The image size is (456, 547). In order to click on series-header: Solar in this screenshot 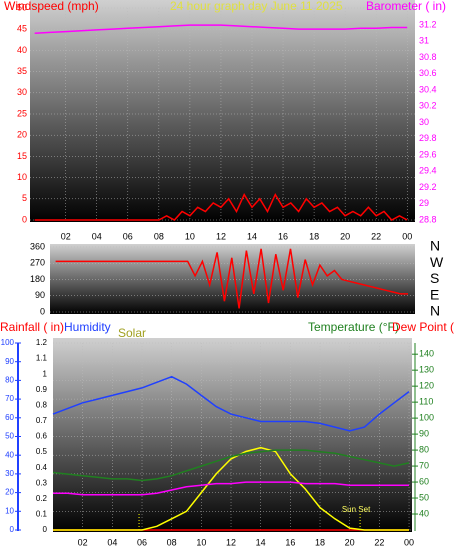, I will do `click(132, 333)`.